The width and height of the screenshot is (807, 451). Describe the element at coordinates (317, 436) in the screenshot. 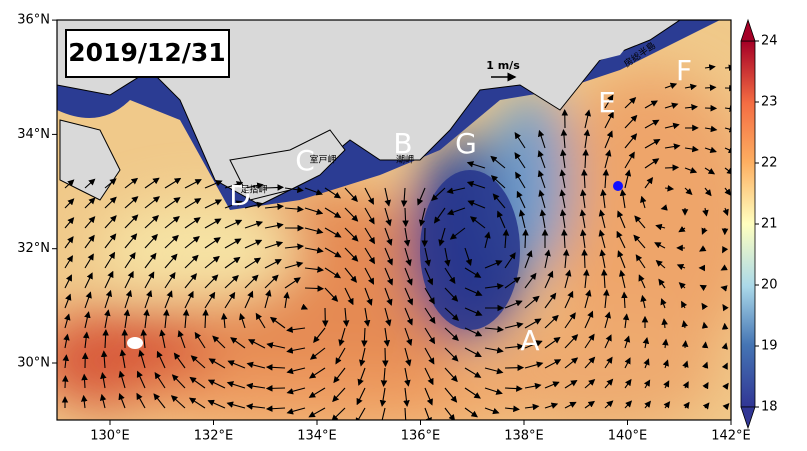

I see `x-tick-label: 134°E` at that location.